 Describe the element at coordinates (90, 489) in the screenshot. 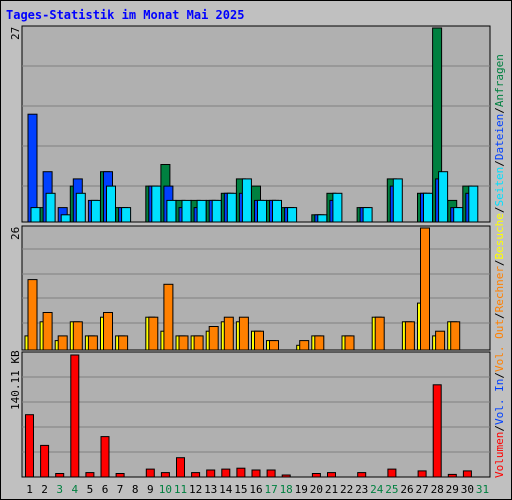

I see `x-day-label: 5` at that location.